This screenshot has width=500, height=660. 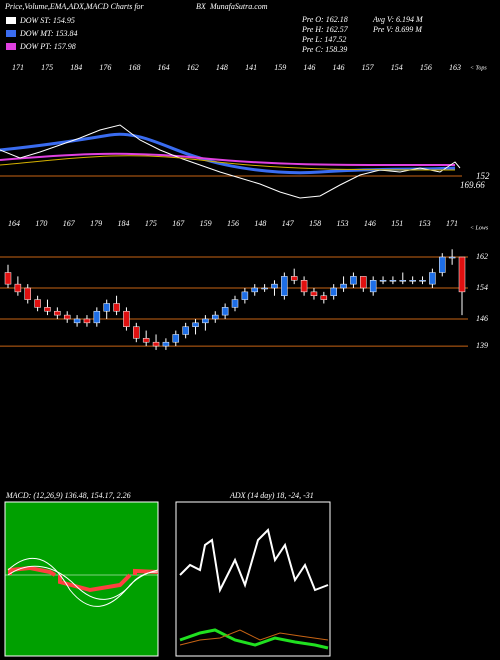 What do you see at coordinates (74, 6) in the screenshot?
I see `header-title: Price,Volume,EMA,ADX,MACD Charts for` at bounding box center [74, 6].